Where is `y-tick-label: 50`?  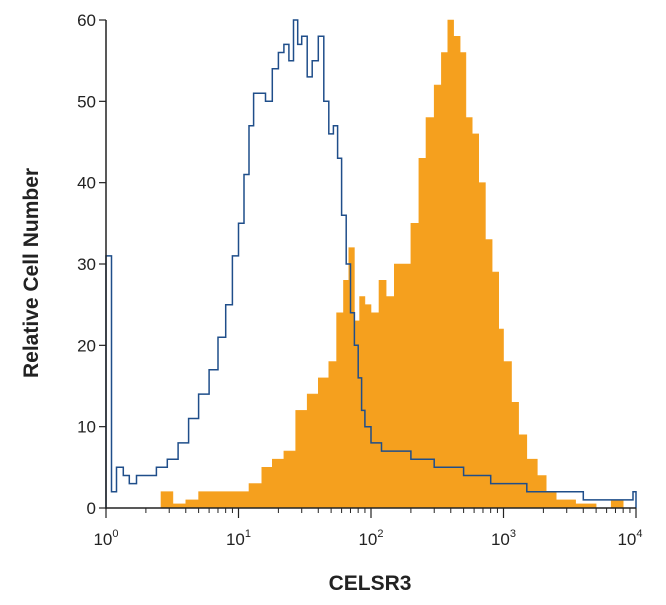 y-tick-label: 50 is located at coordinates (86, 101).